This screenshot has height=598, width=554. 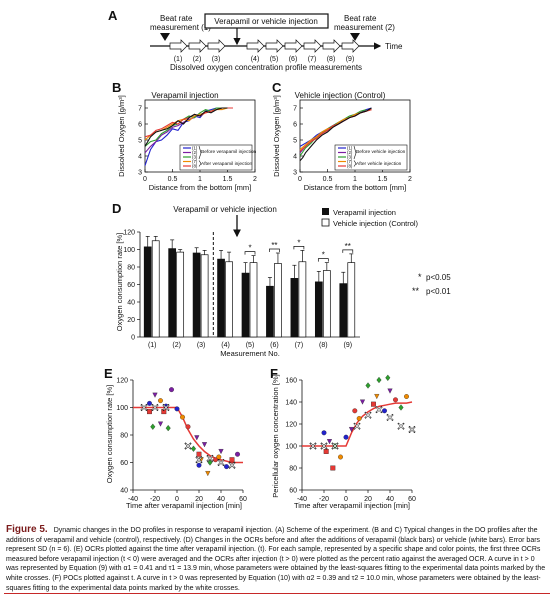 I want to click on x-tick-label: 0.5, so click(x=328, y=179).